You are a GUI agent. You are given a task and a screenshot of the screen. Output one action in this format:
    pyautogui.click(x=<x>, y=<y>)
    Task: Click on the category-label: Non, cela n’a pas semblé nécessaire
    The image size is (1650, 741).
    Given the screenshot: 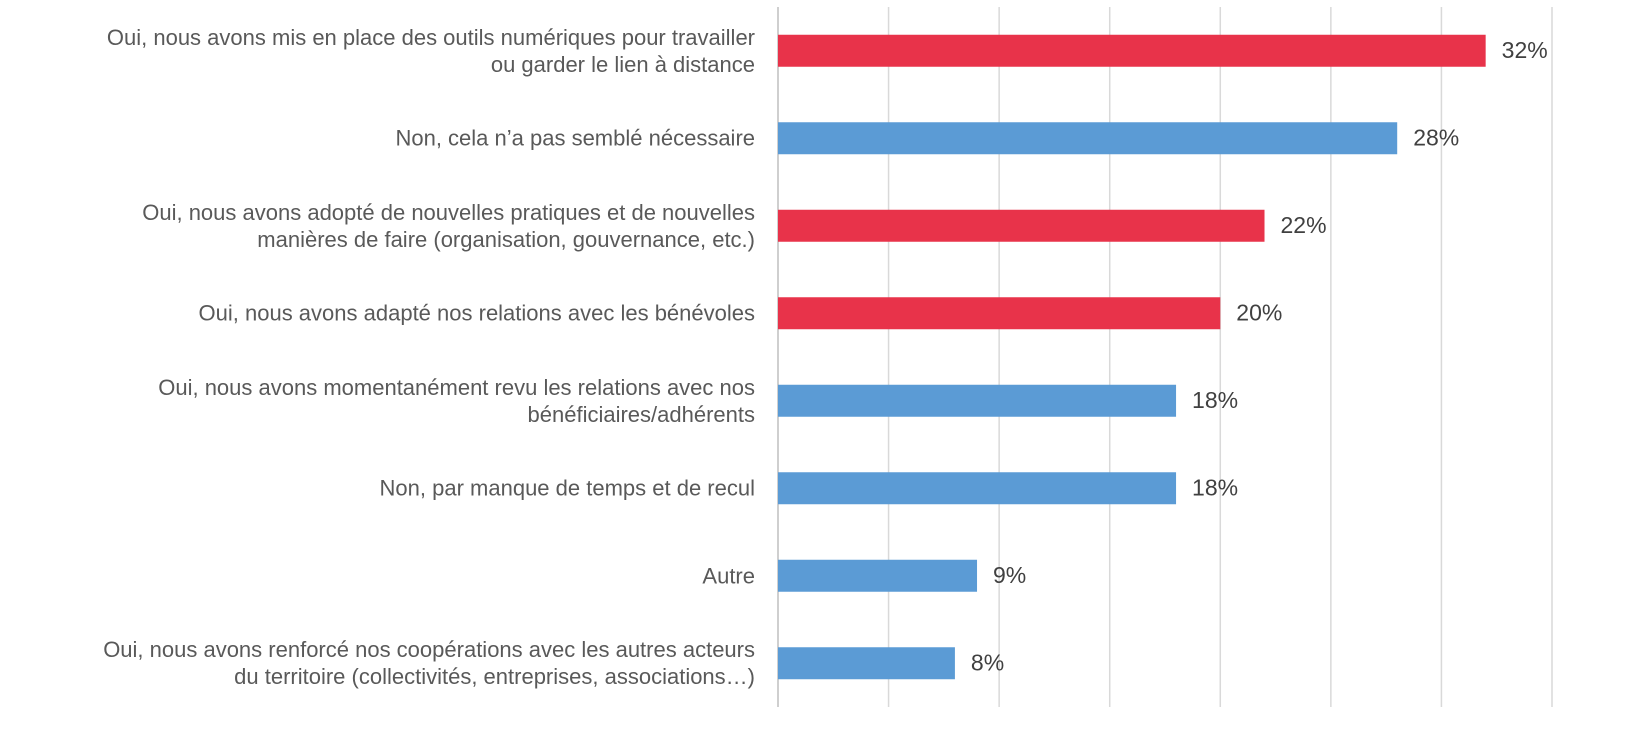 What is the action you would take?
    pyautogui.click(x=575, y=138)
    